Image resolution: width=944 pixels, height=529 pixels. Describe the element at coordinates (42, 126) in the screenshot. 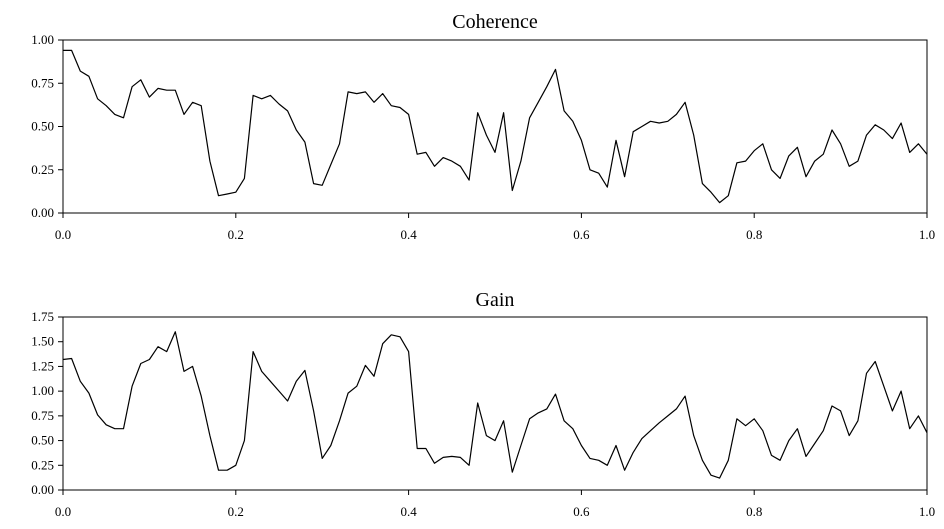

I see `coherence-y-tick-label: 0.50` at that location.